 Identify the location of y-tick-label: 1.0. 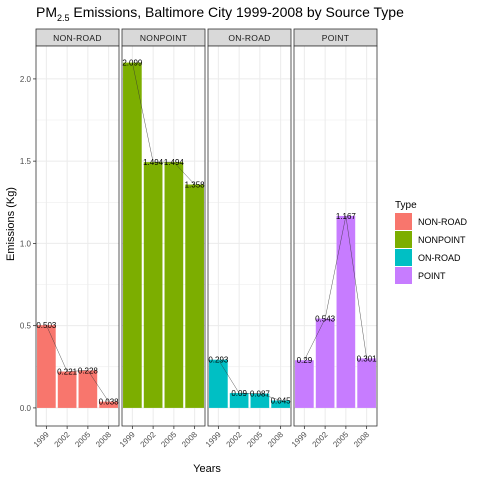
(26, 243).